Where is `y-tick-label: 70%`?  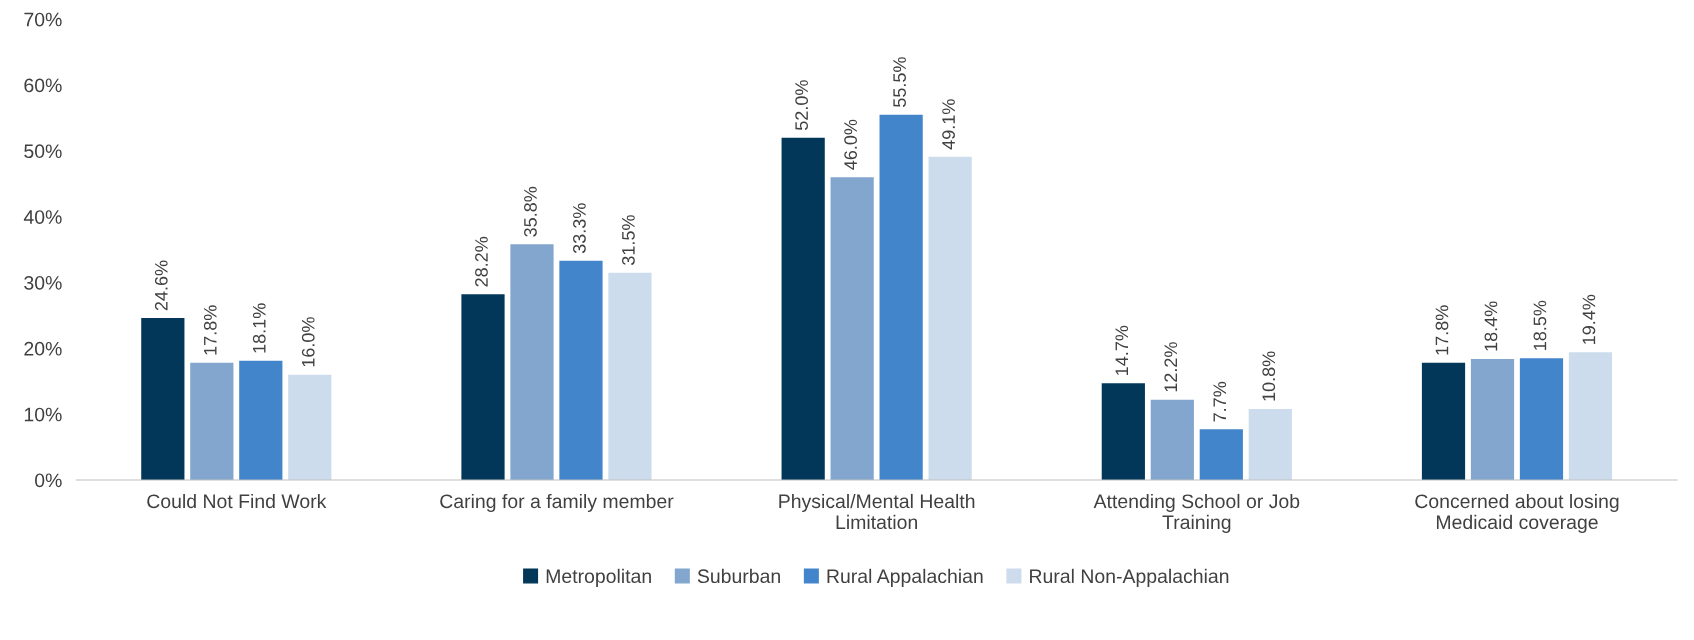 y-tick-label: 70% is located at coordinates (43, 19).